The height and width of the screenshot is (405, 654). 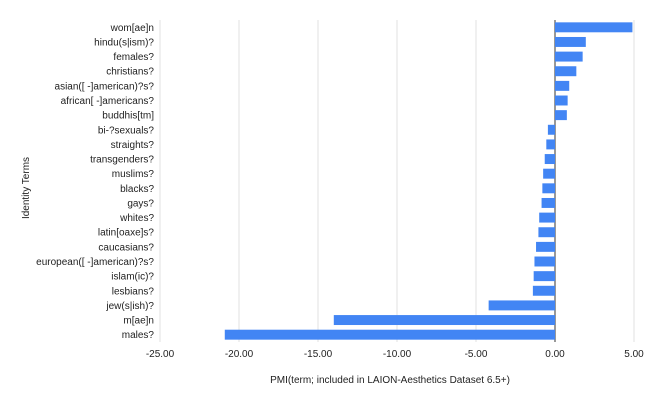 What do you see at coordinates (136, 218) in the screenshot?
I see `category-label: whites?` at bounding box center [136, 218].